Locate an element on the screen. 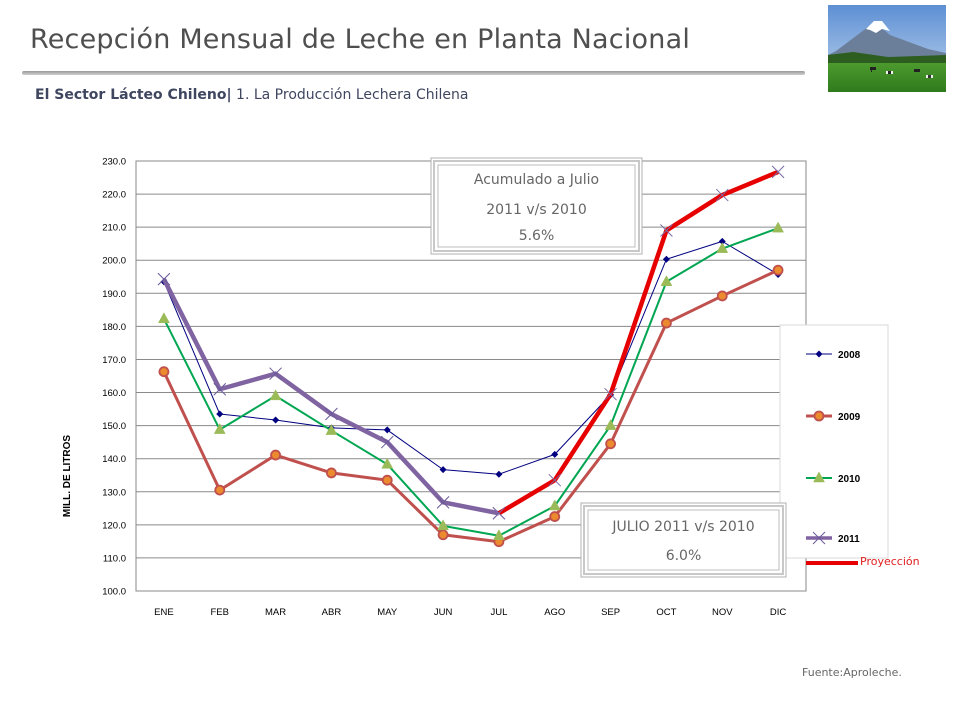 The image size is (960, 720). annotation-text: 5.6% is located at coordinates (537, 236).